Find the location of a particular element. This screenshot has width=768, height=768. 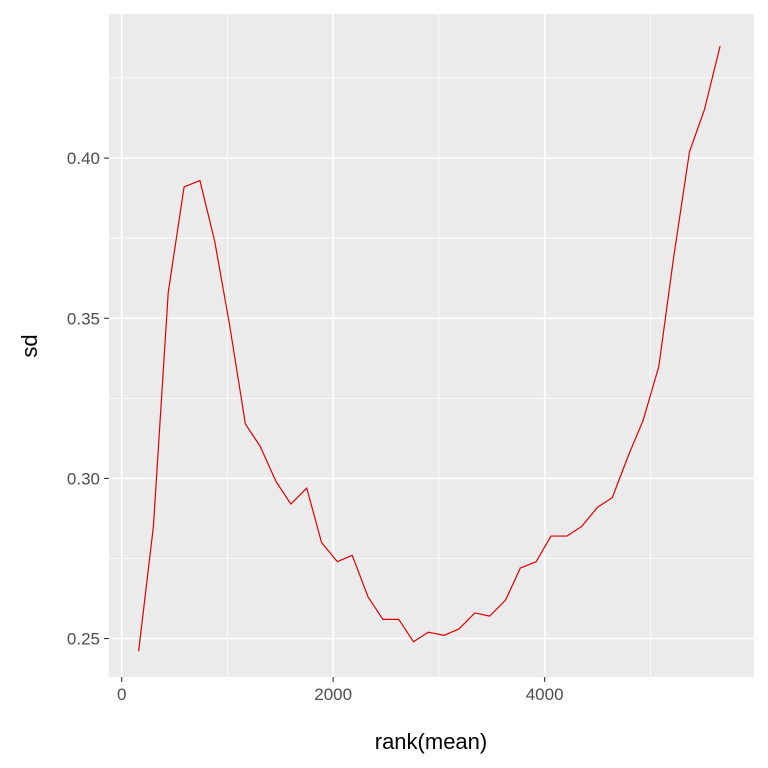

y-tick-label: 0.30 is located at coordinates (83, 478).